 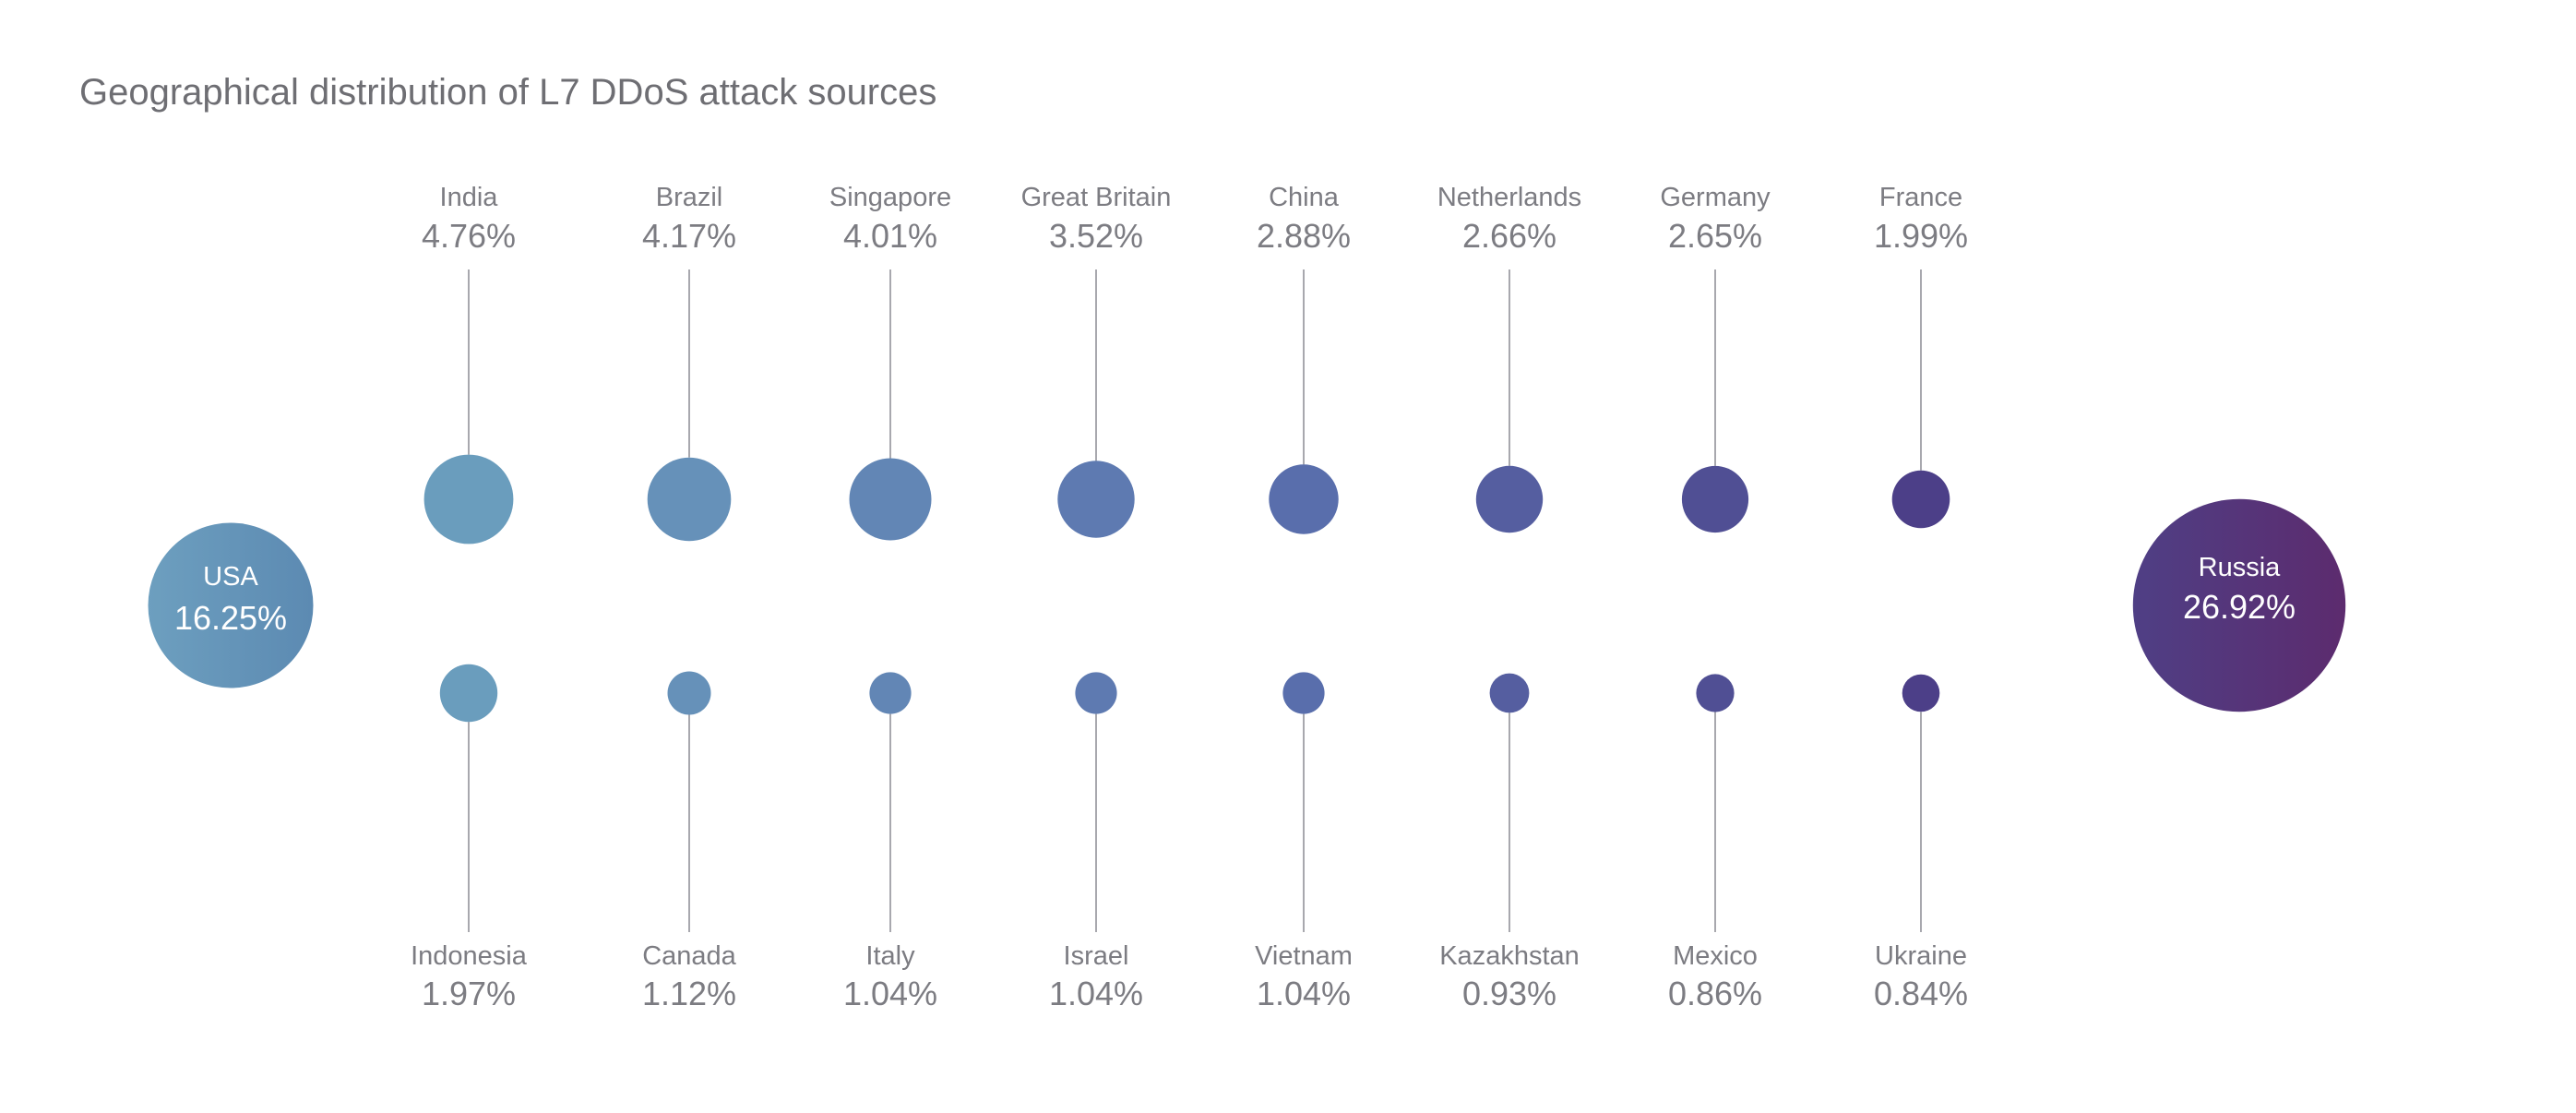 What do you see at coordinates (468, 693) in the screenshot?
I see `bubble-indonesia` at bounding box center [468, 693].